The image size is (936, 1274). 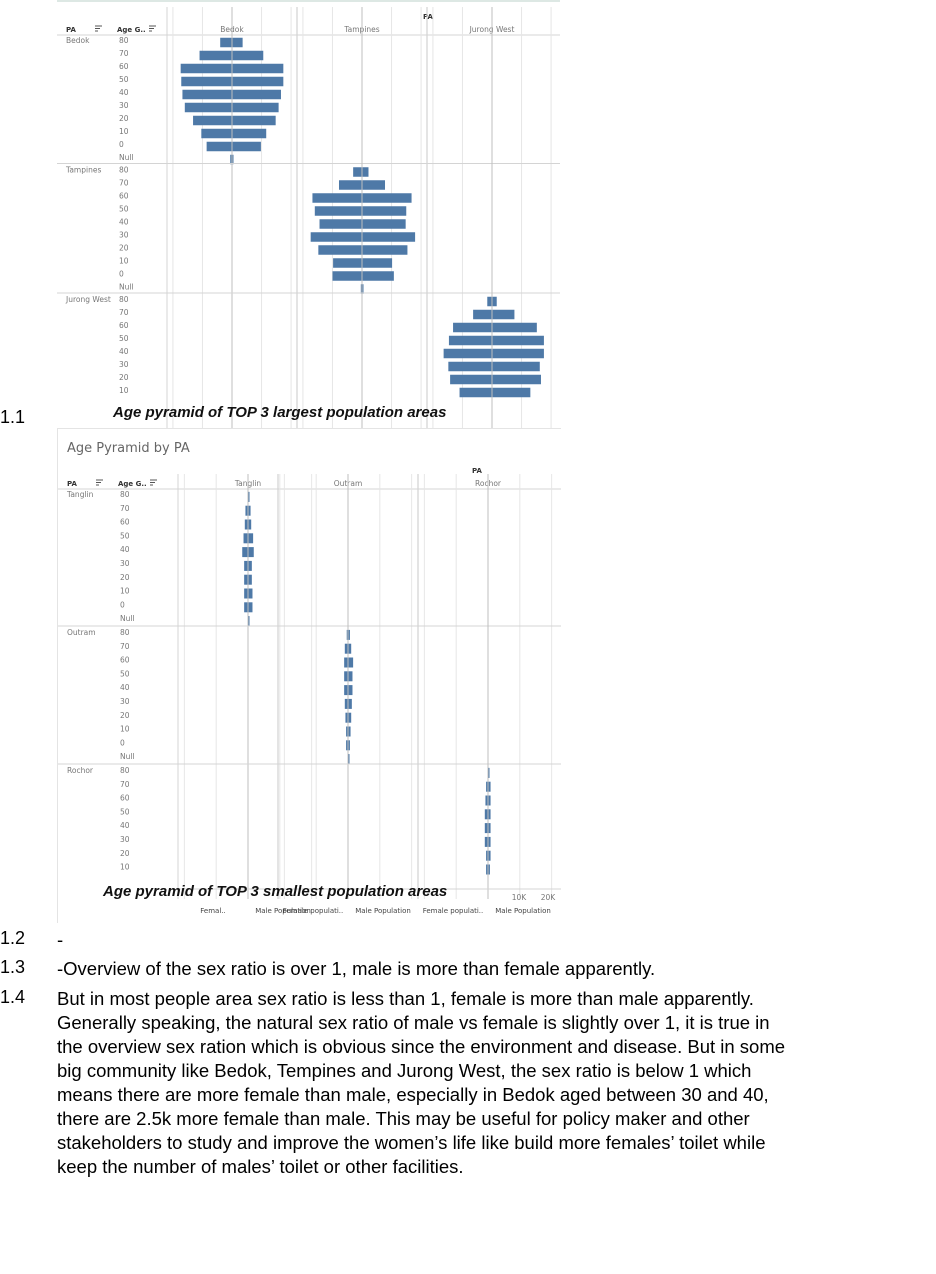 I want to click on x-tick-label: 10K, so click(x=520, y=897).